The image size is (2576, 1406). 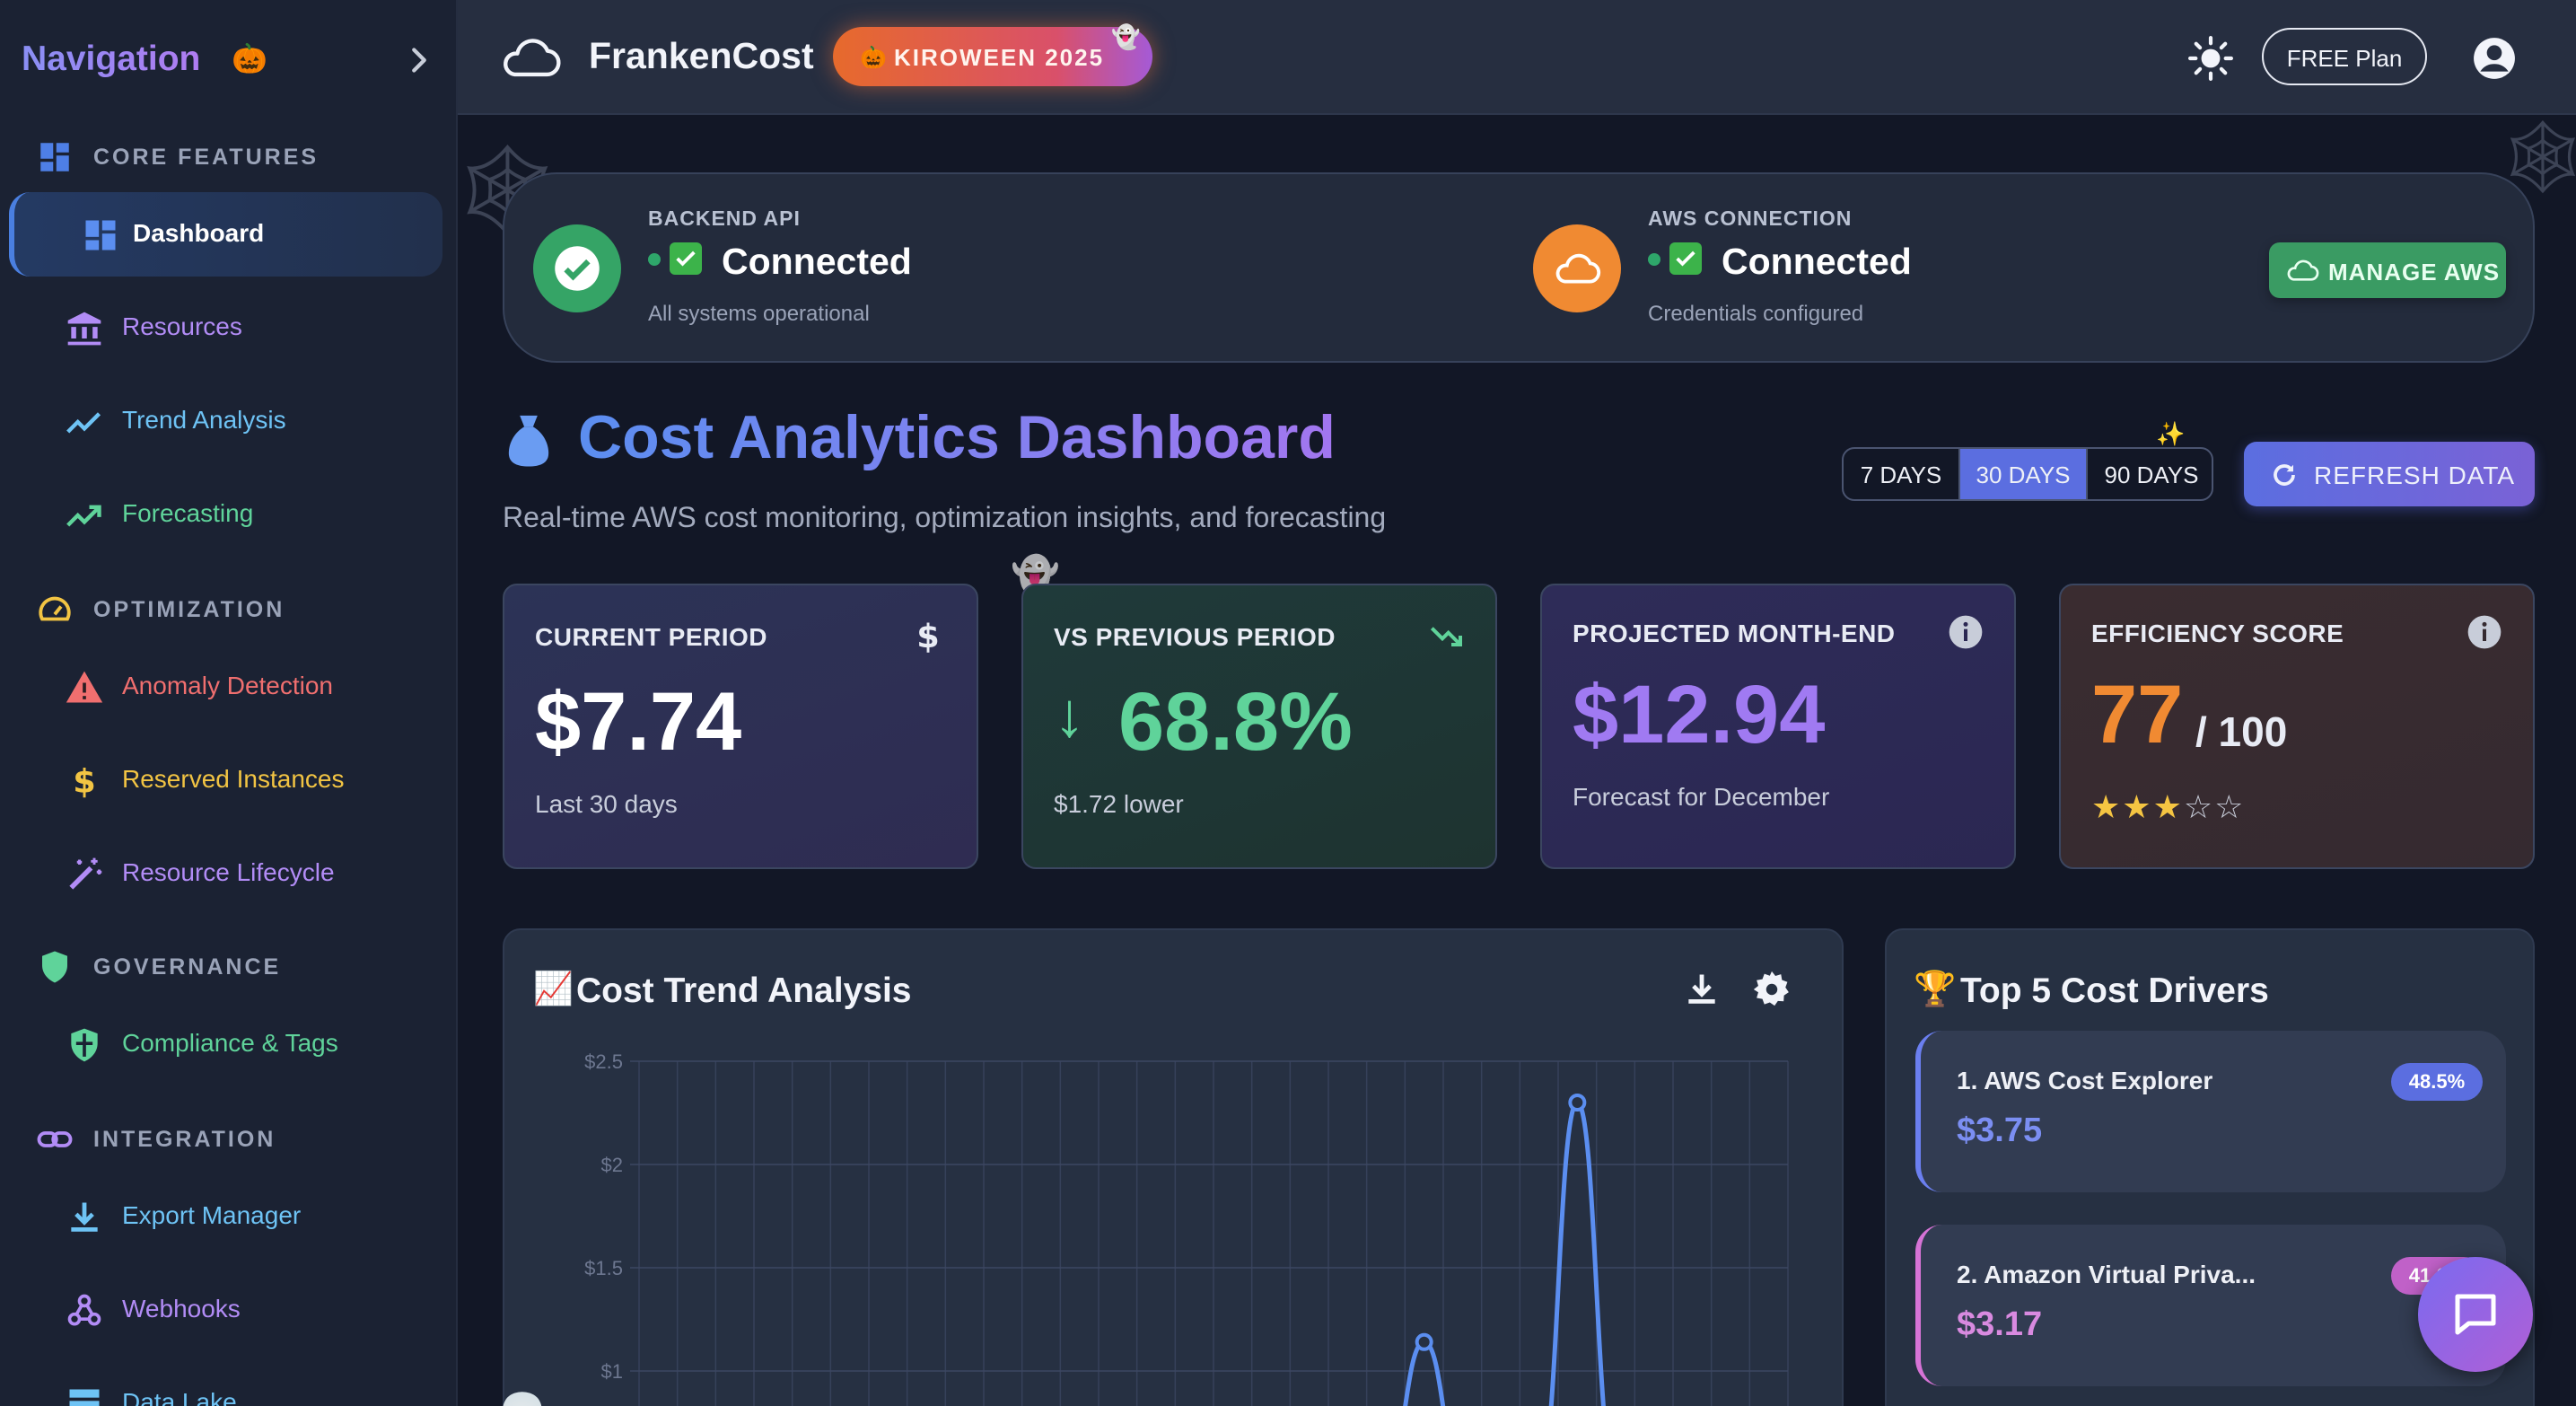 I want to click on chart-emoji-icon: 📈, so click(x=553, y=988).